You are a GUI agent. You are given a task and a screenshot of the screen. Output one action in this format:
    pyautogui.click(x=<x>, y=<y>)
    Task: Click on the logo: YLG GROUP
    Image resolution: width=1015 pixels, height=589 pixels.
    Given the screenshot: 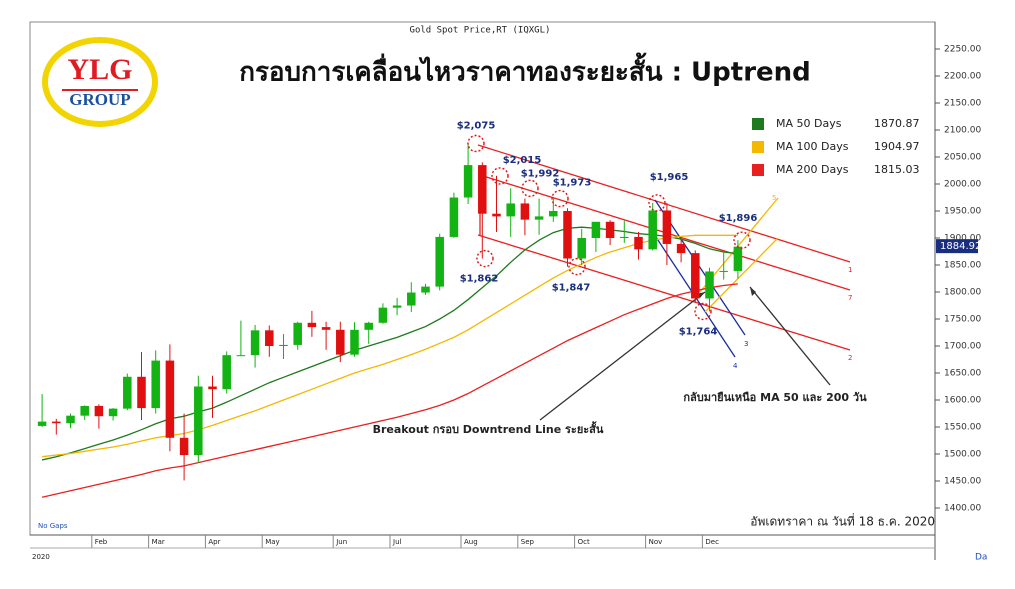 What is the action you would take?
    pyautogui.click(x=100, y=82)
    